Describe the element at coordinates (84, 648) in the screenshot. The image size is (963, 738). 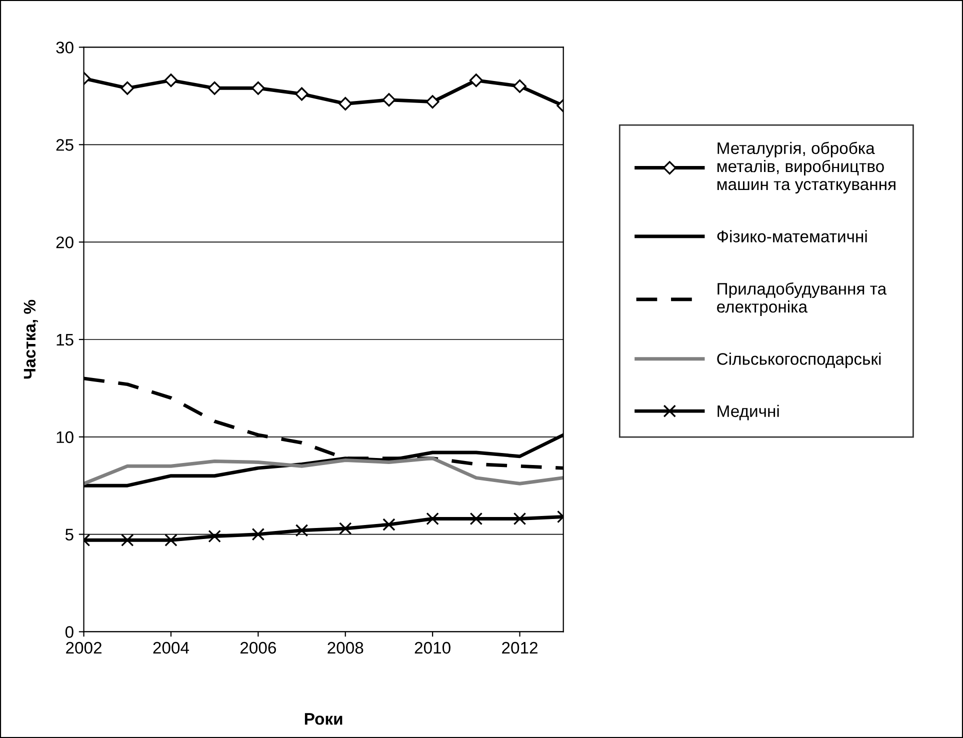
I see `x-tick-label: 2002` at that location.